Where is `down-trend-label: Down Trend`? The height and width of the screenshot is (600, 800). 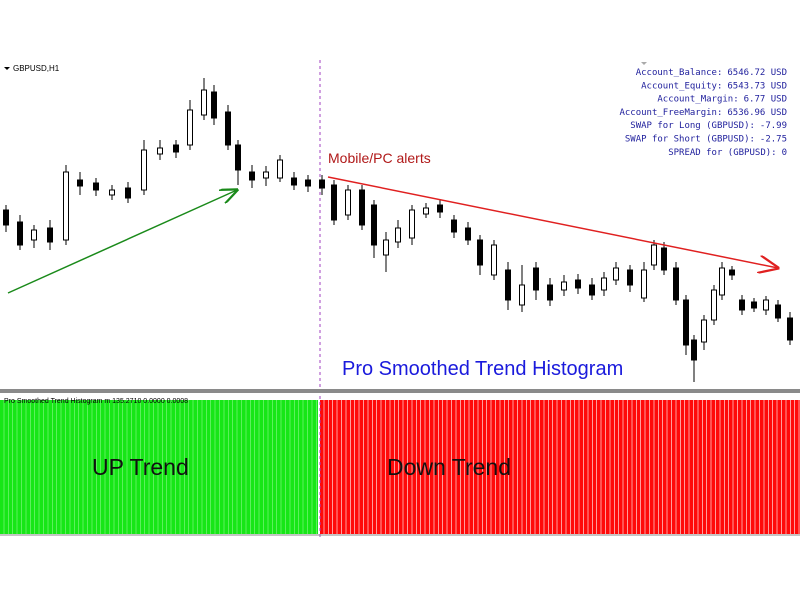
down-trend-label: Down Trend is located at coordinates (449, 467).